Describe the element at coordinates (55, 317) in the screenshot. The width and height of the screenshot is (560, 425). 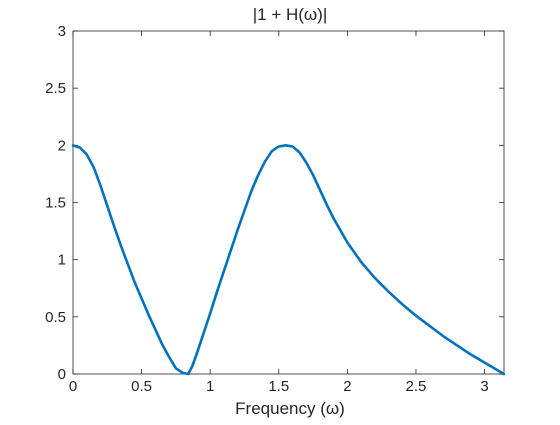
I see `y-tick-label: 0.5` at that location.